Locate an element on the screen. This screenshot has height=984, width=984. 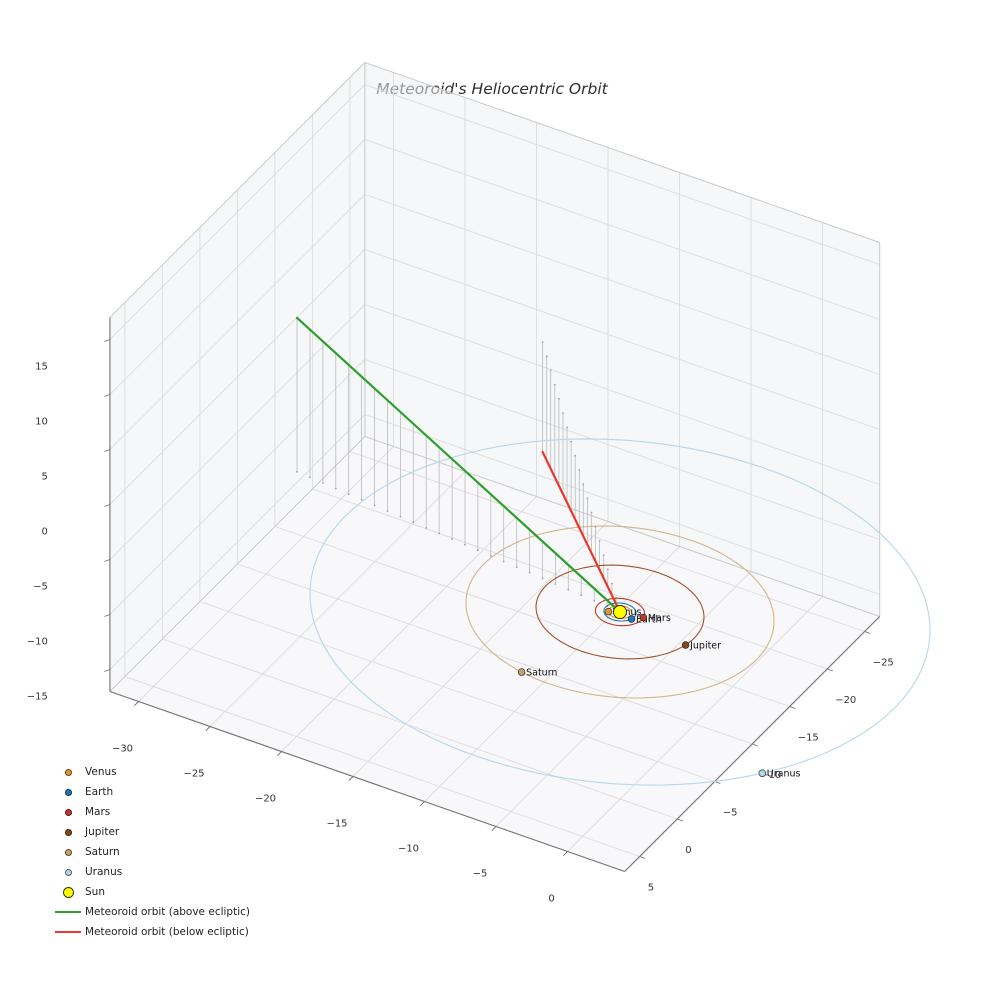
planet-marker-venus is located at coordinates (608, 611).